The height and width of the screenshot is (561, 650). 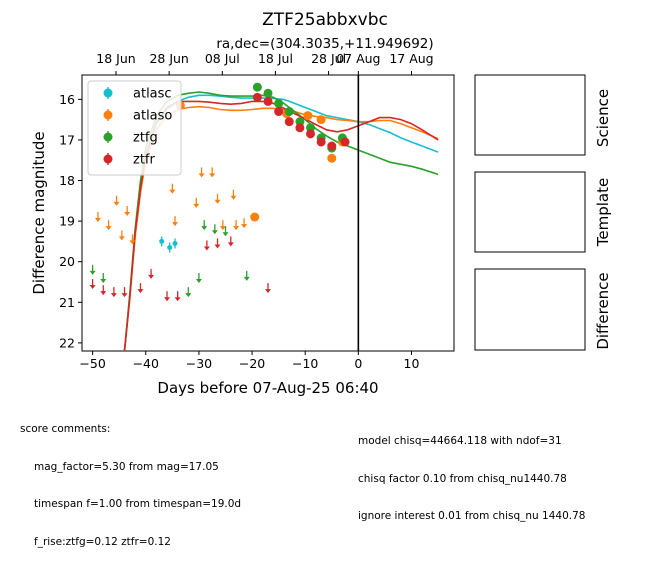 I want to click on y-tick-label: 21, so click(x=67, y=302).